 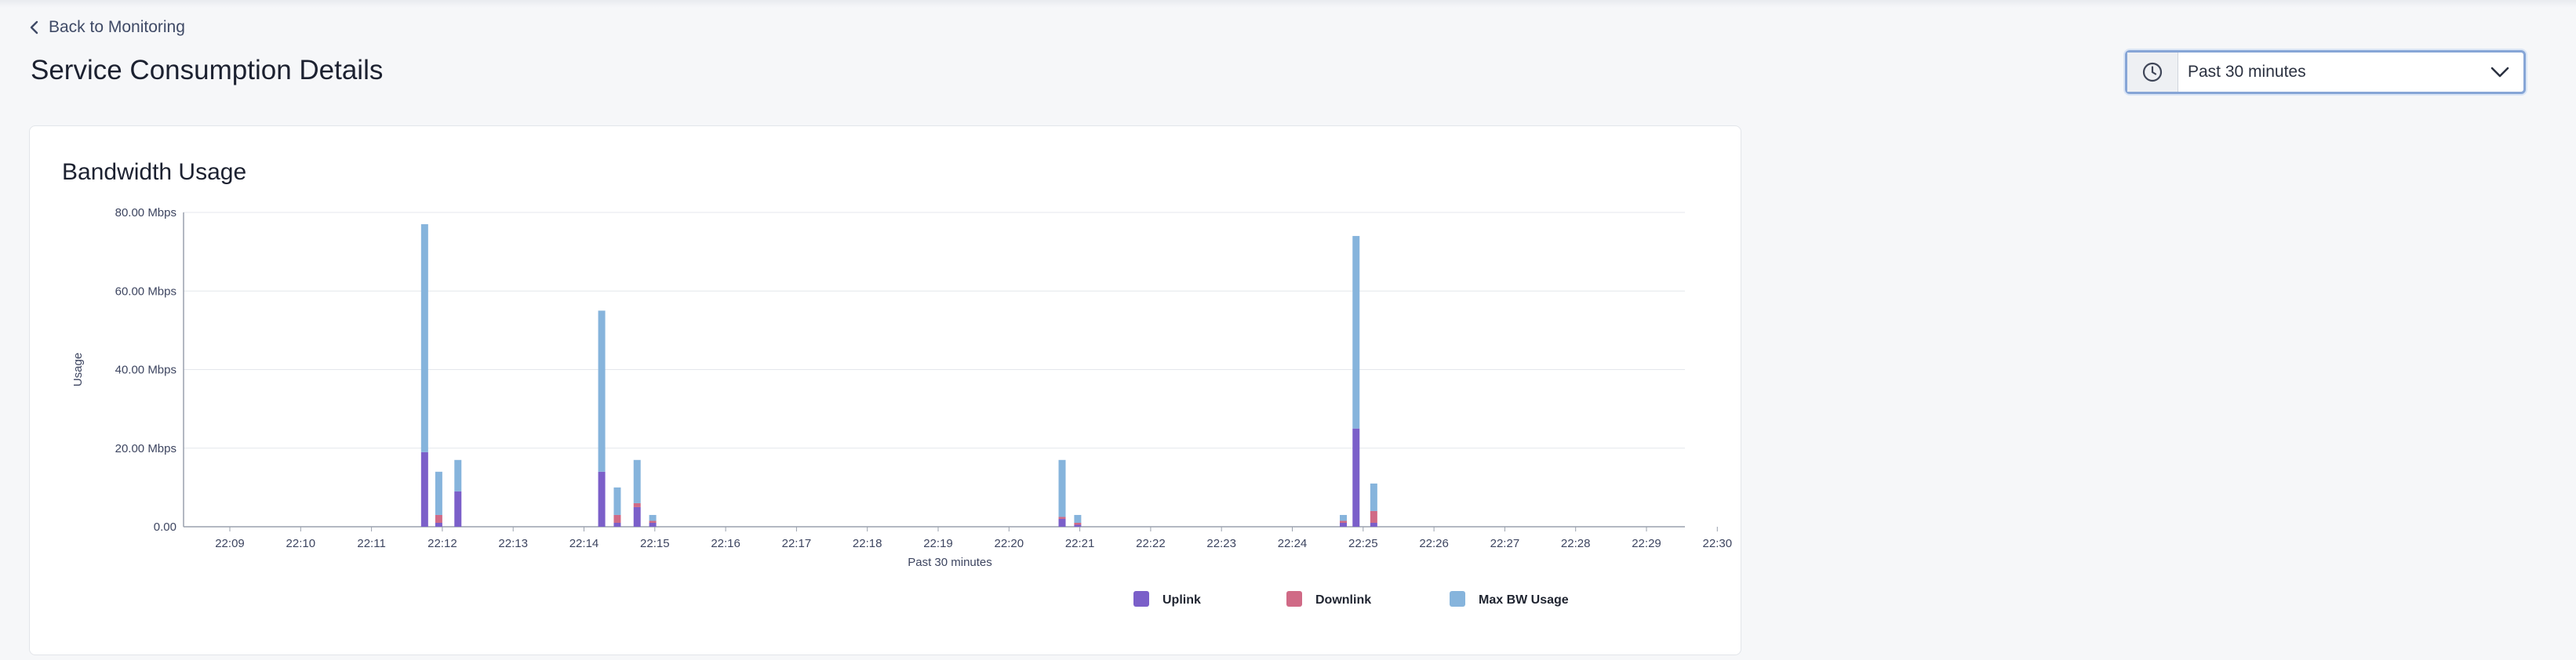 What do you see at coordinates (1457, 599) in the screenshot?
I see `legend-swatch-max-bw-usage` at bounding box center [1457, 599].